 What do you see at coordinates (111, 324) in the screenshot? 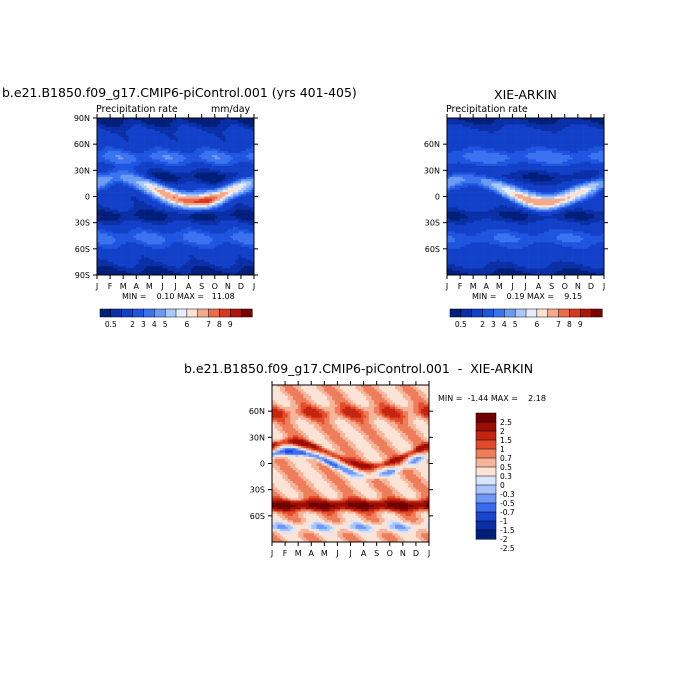
I see `left-colorbar-label: 0.5` at bounding box center [111, 324].